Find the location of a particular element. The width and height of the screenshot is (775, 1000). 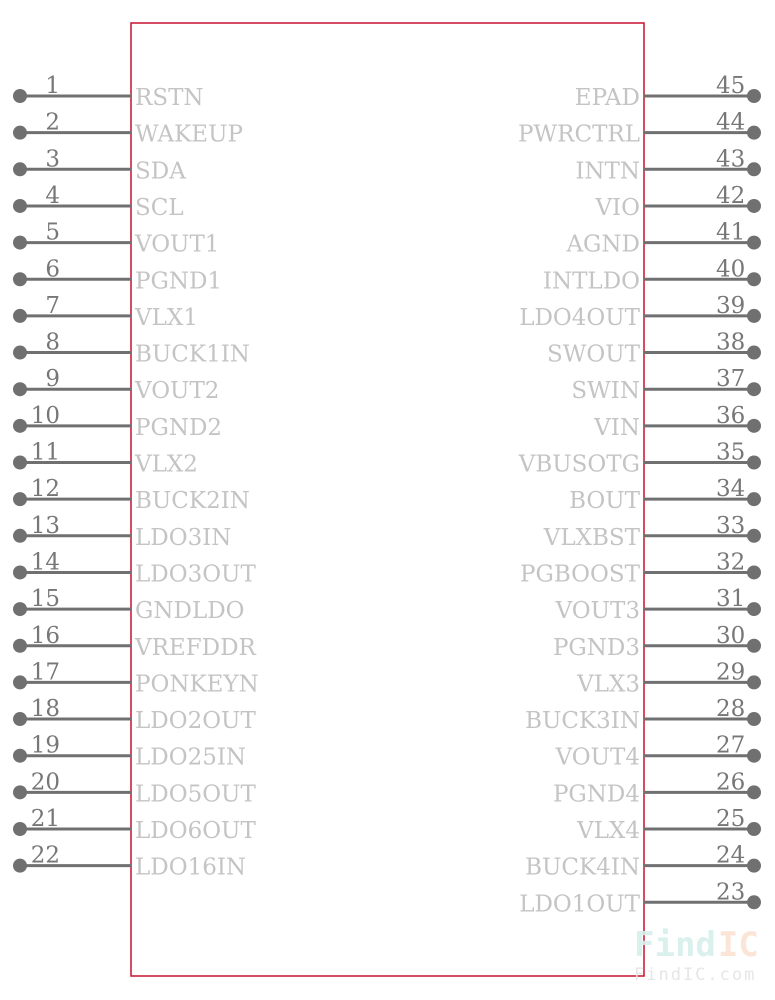

pin-label: VREFDDR is located at coordinates (195, 648).